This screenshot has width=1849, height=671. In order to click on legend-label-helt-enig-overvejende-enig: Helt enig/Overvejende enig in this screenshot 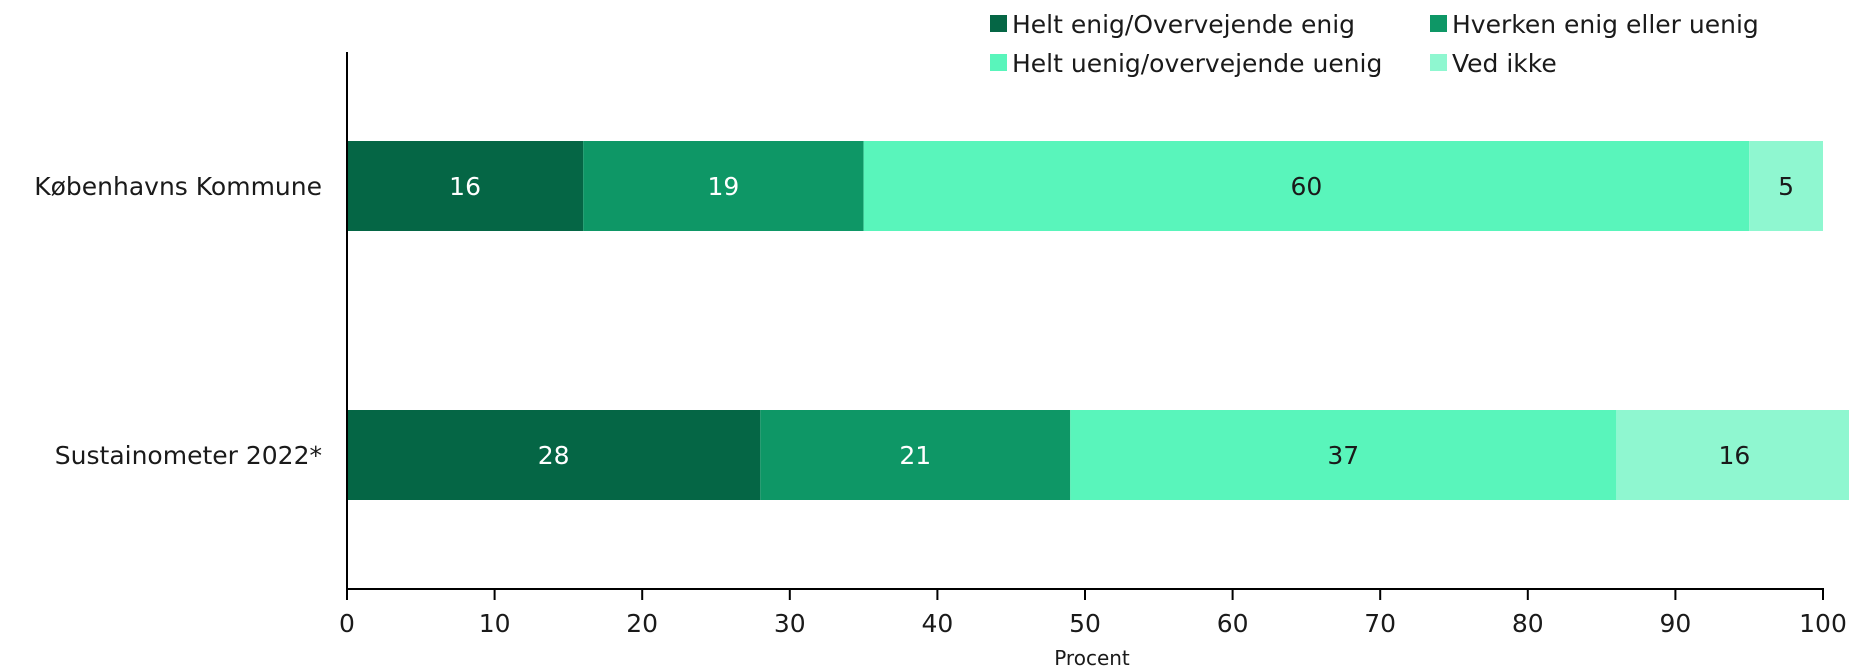, I will do `click(1183, 24)`.